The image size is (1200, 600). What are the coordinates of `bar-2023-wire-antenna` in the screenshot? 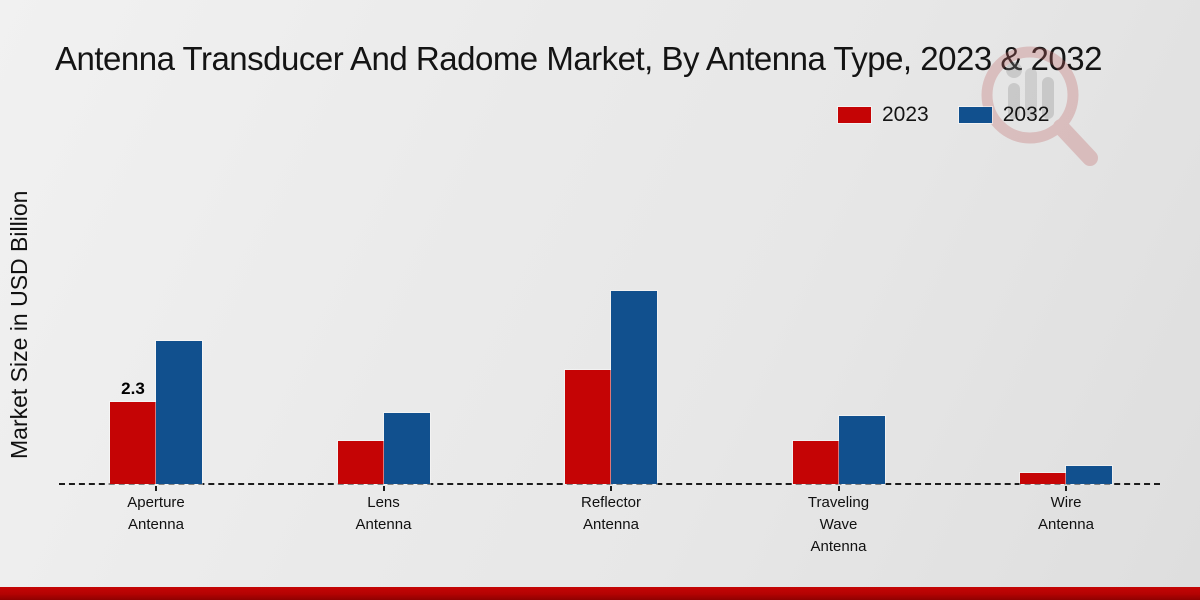 It's located at (1043, 478).